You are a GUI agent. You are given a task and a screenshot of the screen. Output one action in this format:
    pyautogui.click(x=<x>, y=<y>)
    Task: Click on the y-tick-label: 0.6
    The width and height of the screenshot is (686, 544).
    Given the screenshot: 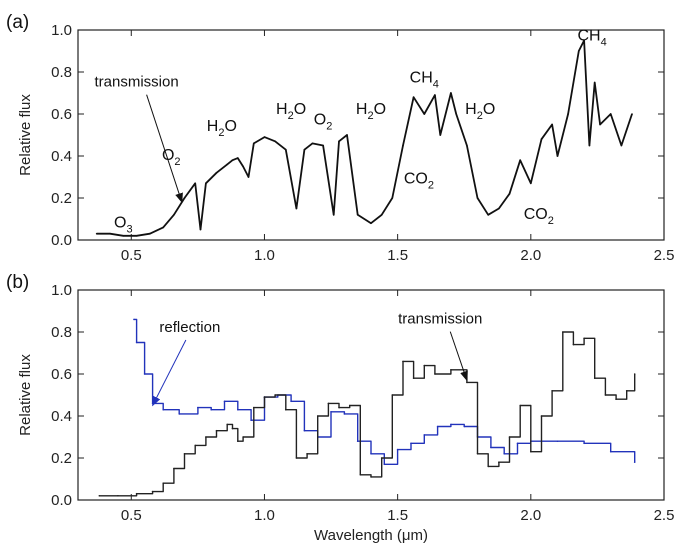 What is the action you would take?
    pyautogui.click(x=61, y=114)
    